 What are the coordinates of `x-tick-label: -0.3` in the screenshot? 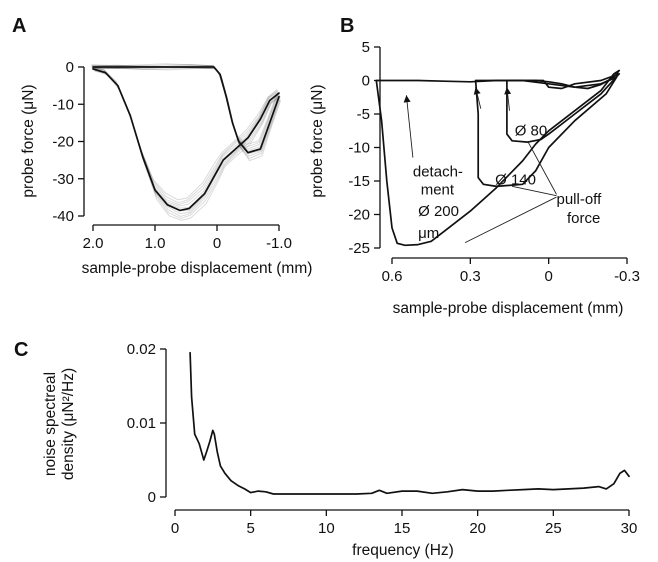 It's located at (627, 276).